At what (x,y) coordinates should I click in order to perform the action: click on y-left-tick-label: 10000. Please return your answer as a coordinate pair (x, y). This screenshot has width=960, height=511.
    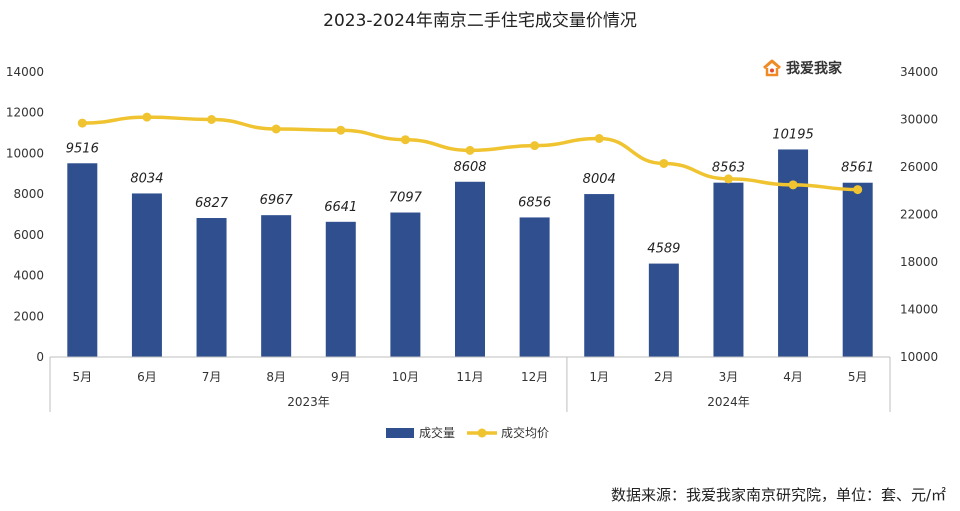
    Looking at the image, I should click on (25, 153).